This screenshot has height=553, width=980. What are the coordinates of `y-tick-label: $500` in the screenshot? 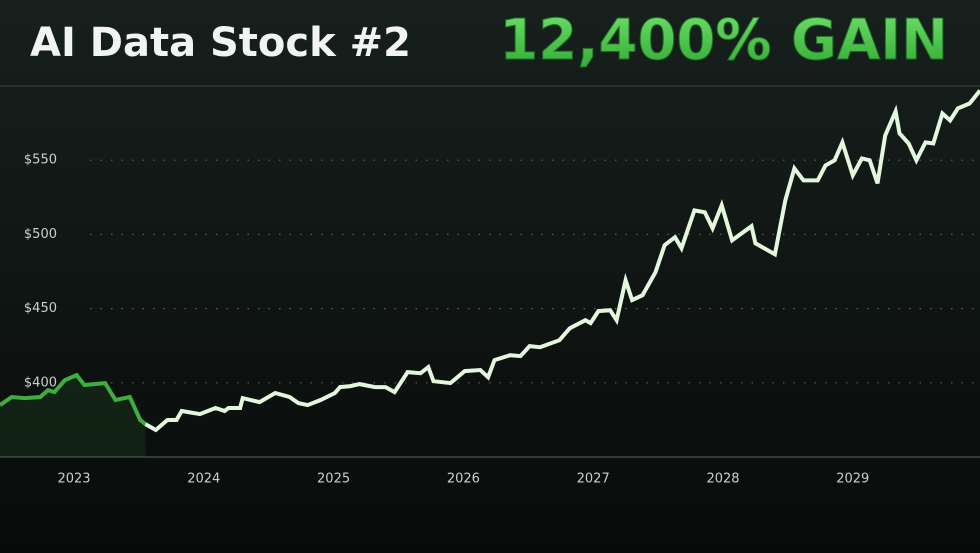 It's located at (40, 234).